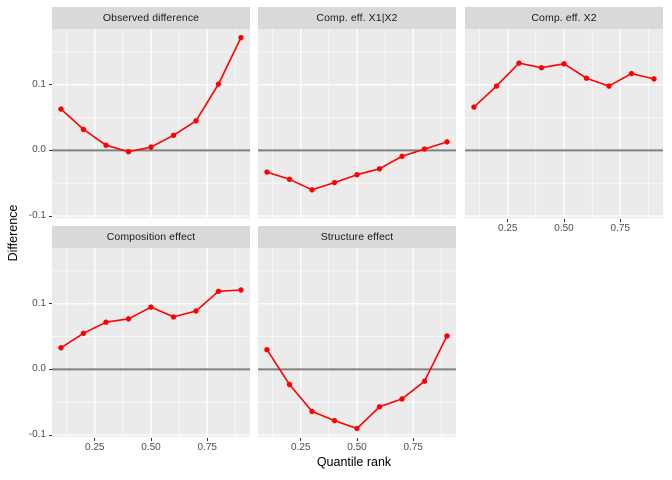 The height and width of the screenshot is (480, 672). I want to click on facet-strip-observed-difference: Observed difference, so click(151, 18).